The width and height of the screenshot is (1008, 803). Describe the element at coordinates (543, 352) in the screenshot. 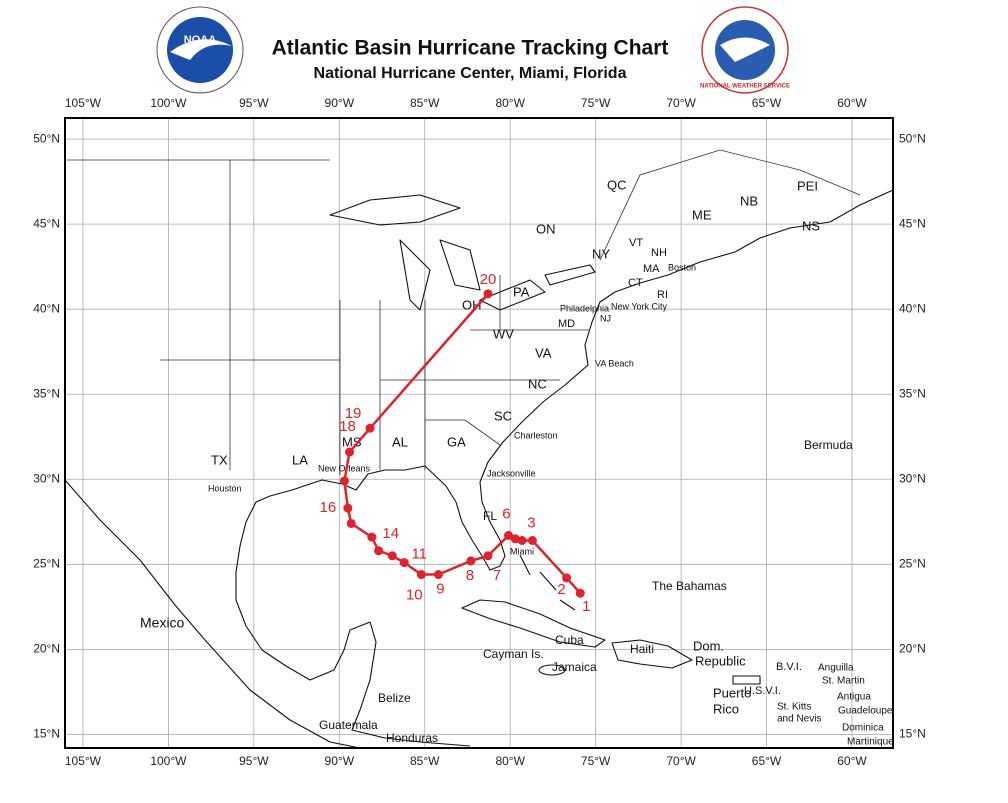

I see `place-label: VA` at that location.